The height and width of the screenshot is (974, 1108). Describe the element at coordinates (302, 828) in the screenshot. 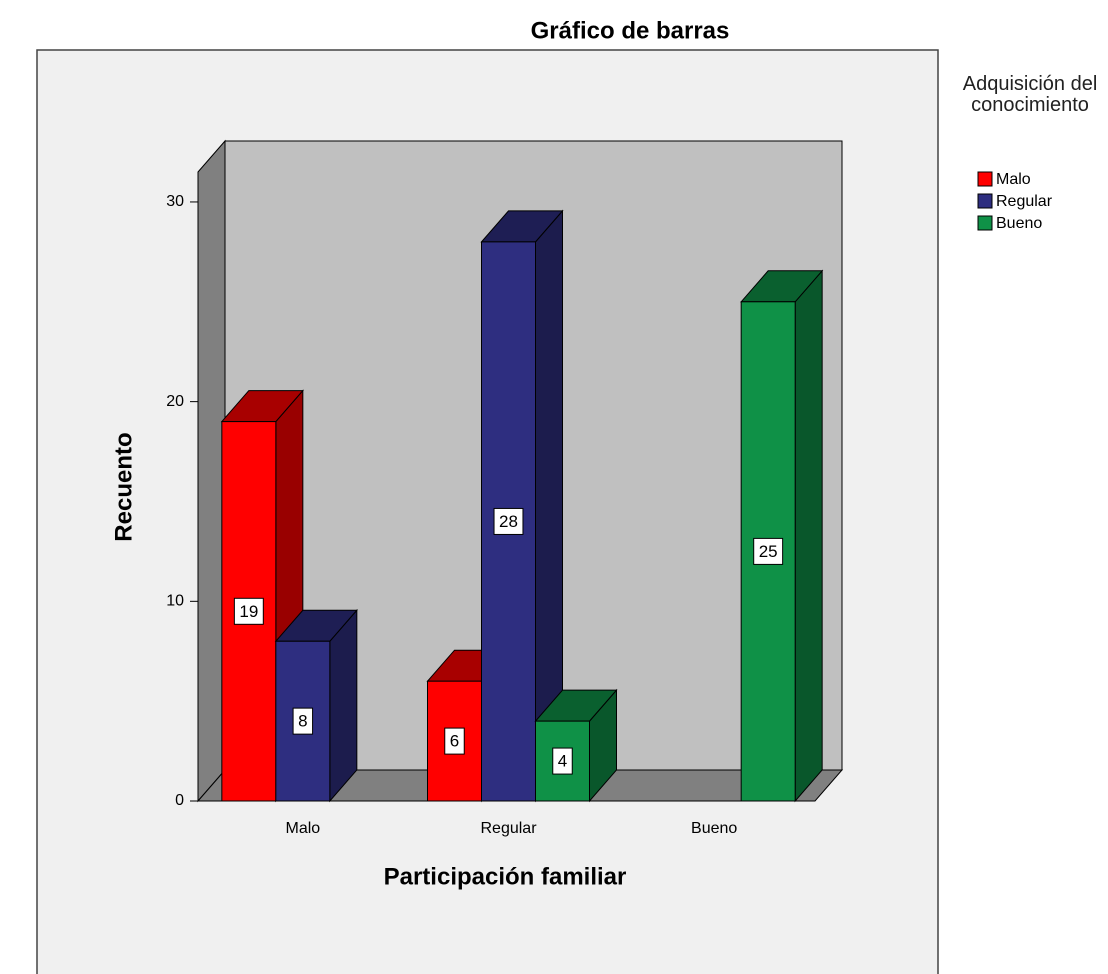

I see `x-tick-label: Malo` at that location.